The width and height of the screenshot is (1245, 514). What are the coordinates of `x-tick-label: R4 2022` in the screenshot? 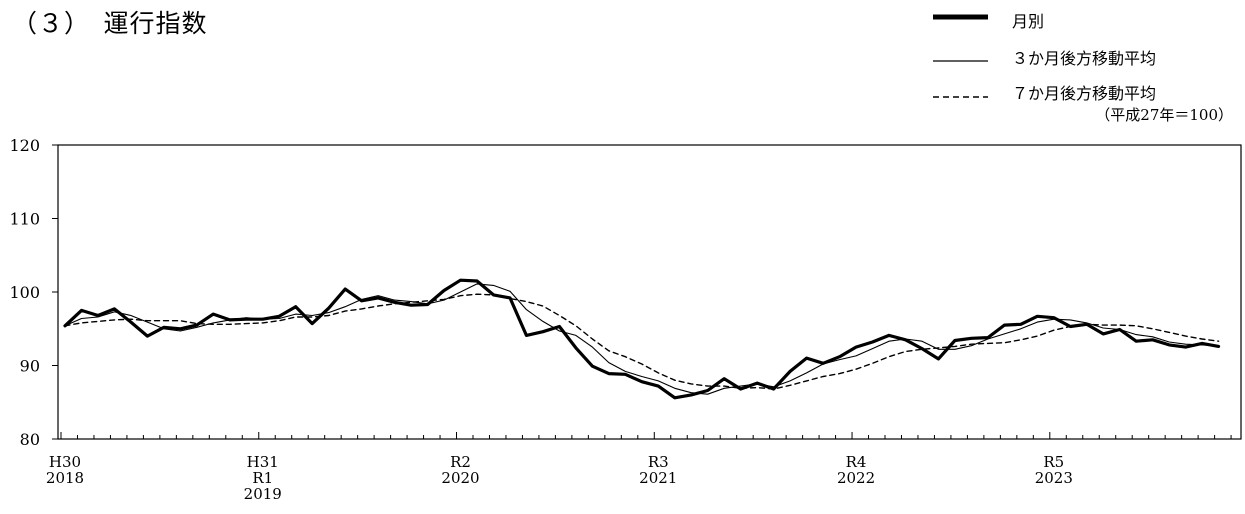 It's located at (856, 470).